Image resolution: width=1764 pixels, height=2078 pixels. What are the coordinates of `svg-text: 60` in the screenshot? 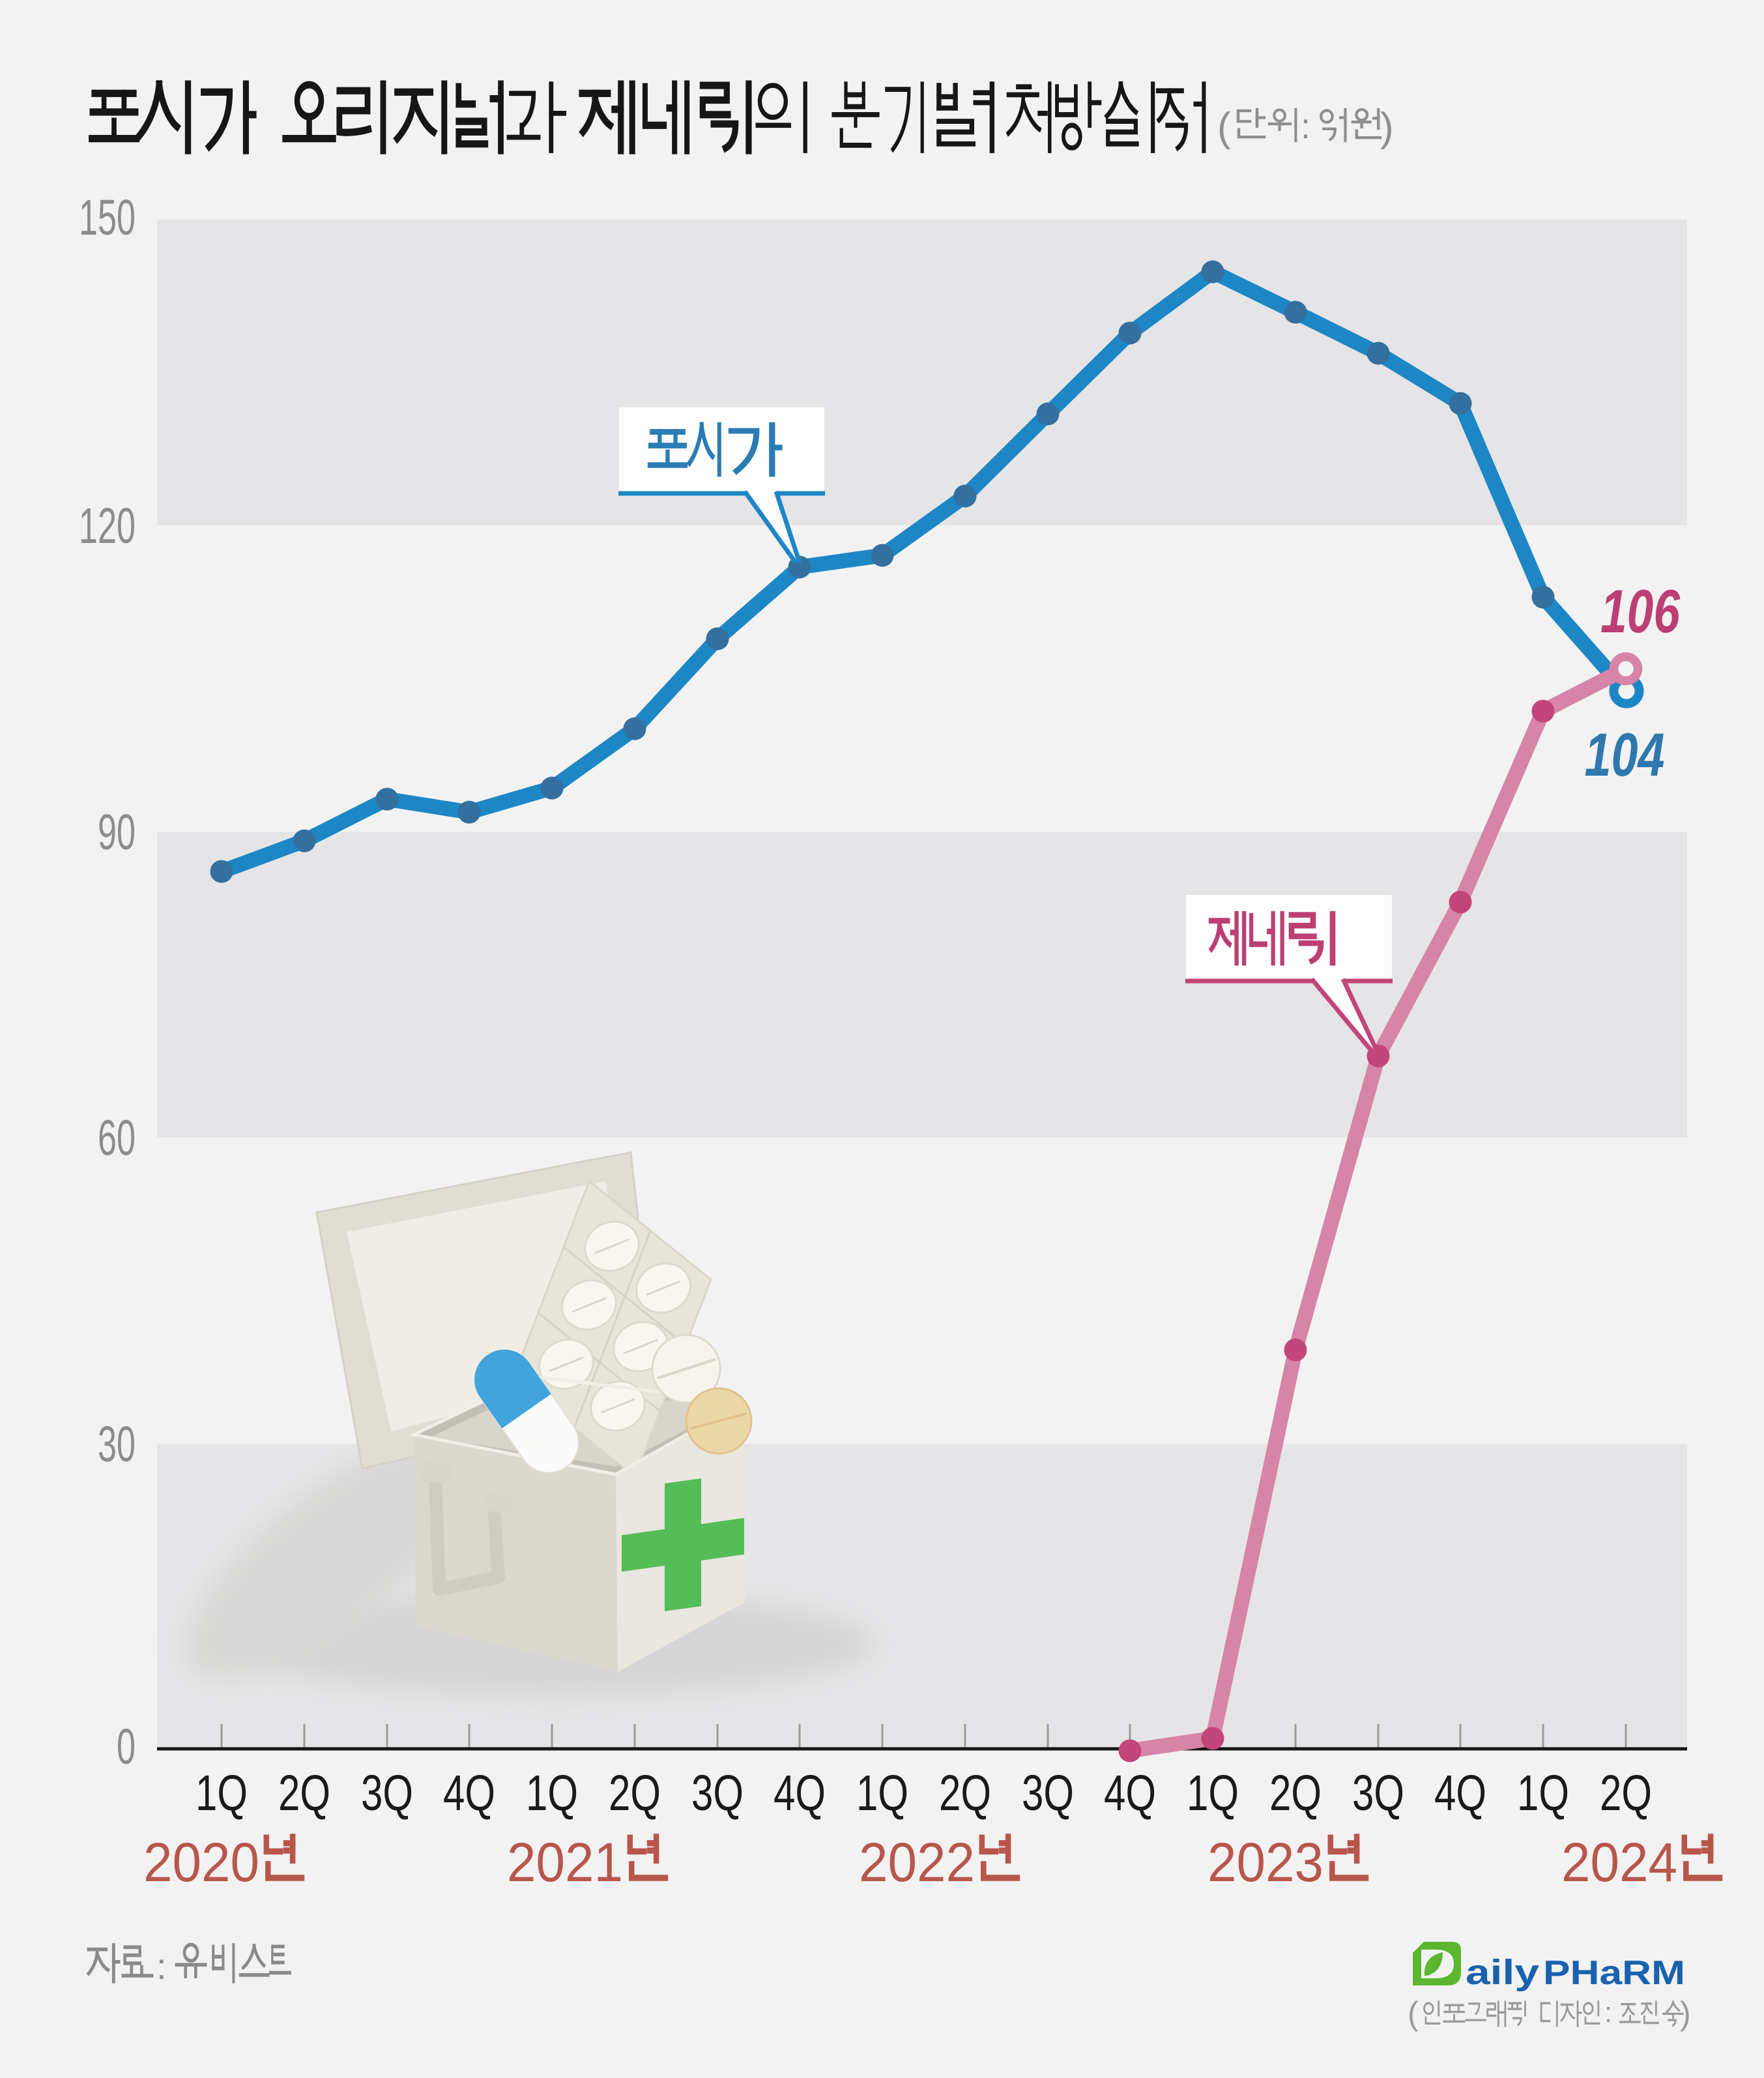 It's located at (117, 1138).